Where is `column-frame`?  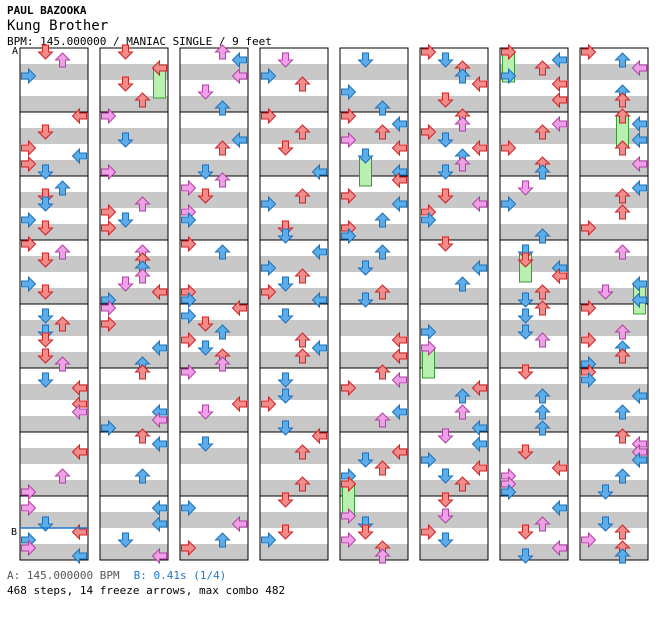 column-frame is located at coordinates (454, 304).